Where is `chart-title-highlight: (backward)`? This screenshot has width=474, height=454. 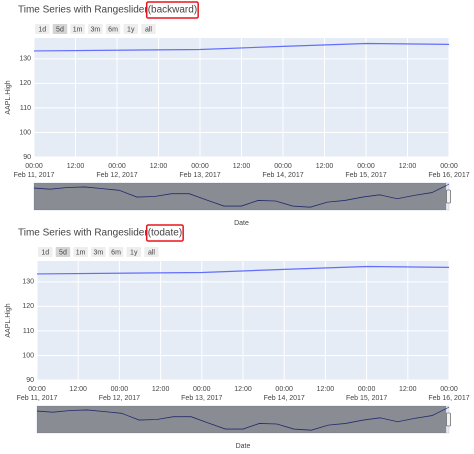 chart-title-highlight: (backward) is located at coordinates (172, 10).